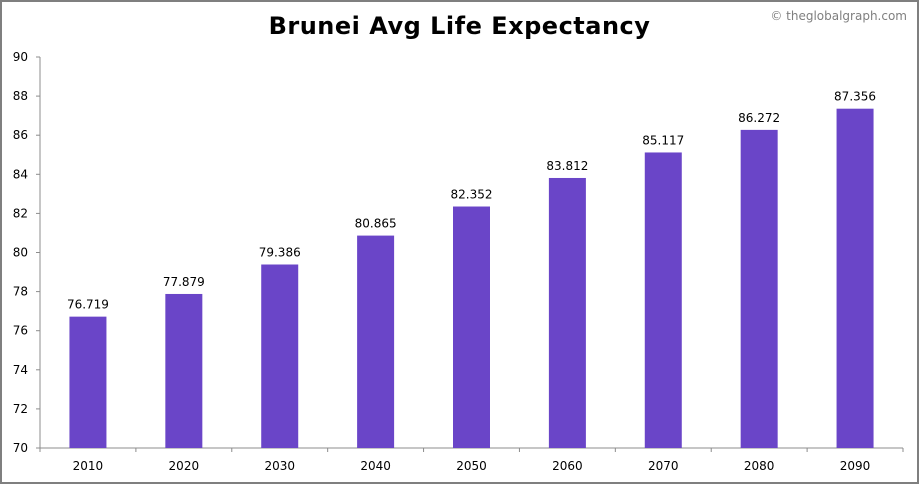 This screenshot has width=919, height=484. I want to click on bar-2090, so click(855, 278).